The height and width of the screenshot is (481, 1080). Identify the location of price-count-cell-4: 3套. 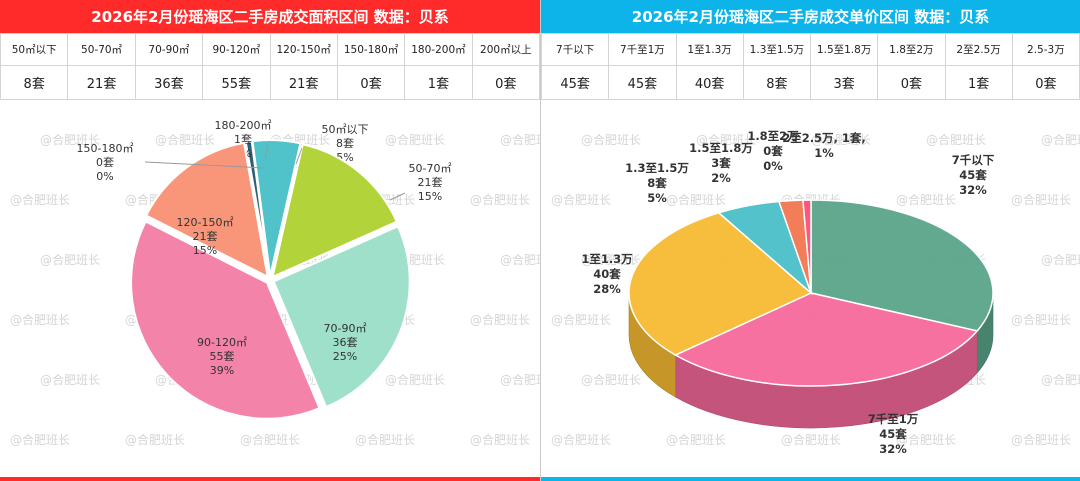
(844, 82).